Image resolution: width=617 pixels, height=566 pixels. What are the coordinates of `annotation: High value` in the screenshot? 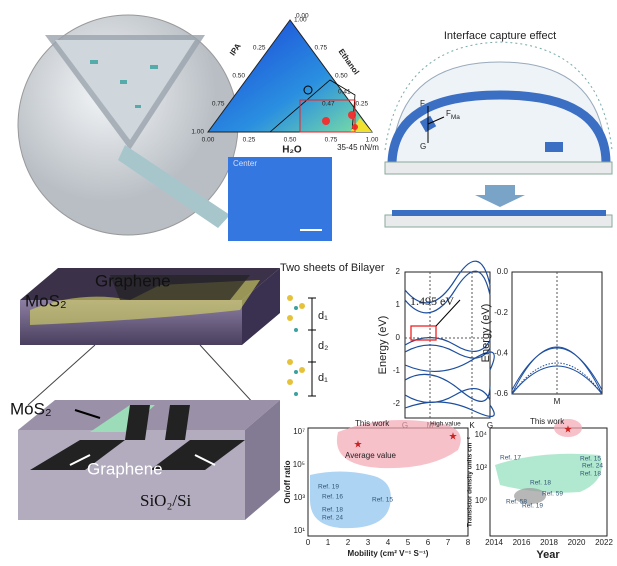 It's located at (445, 424).